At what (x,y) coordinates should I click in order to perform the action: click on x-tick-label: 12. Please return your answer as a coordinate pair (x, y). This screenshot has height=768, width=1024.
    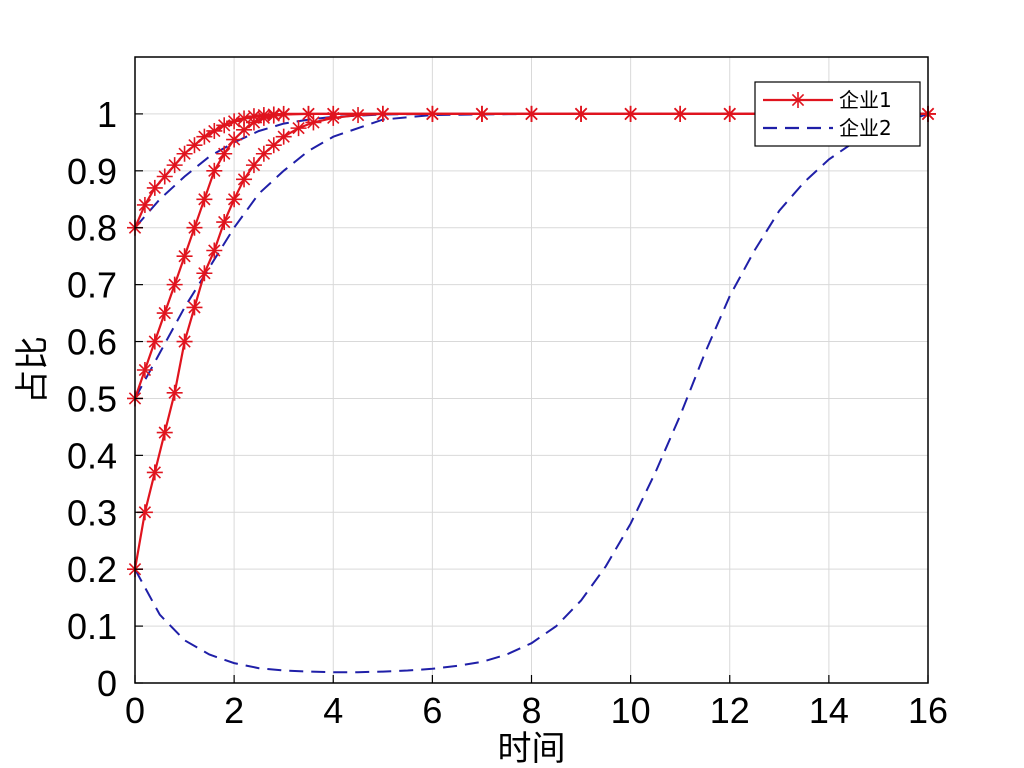
    Looking at the image, I should click on (730, 710).